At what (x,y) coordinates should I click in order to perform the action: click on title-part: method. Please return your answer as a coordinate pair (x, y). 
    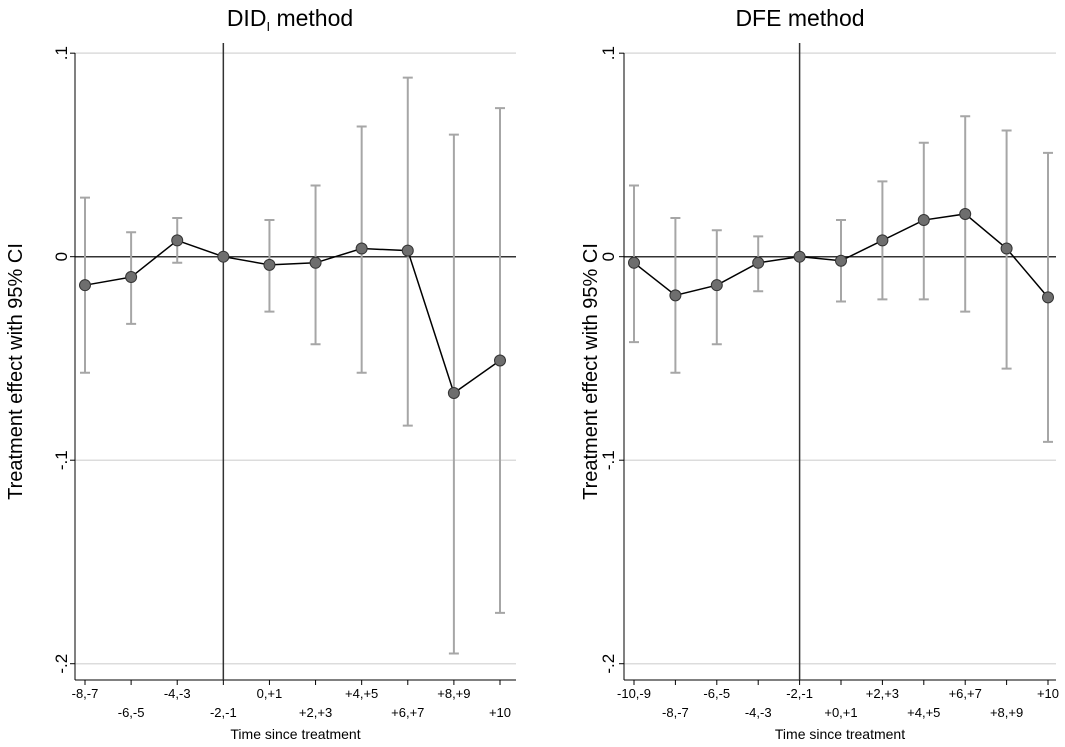
    Looking at the image, I should click on (311, 18).